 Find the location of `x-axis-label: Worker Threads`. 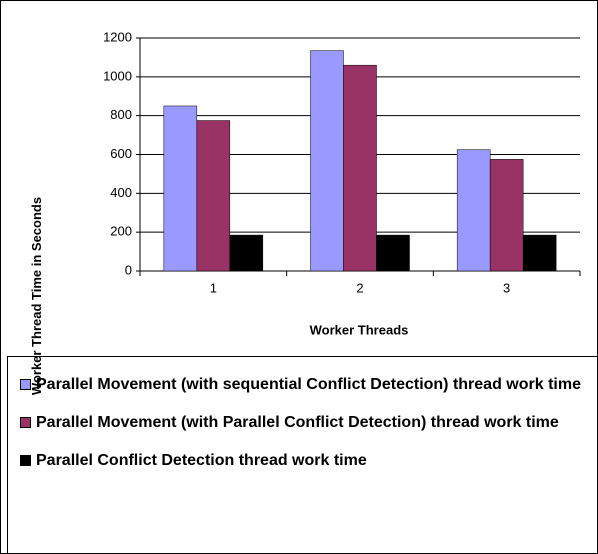

x-axis-label: Worker Threads is located at coordinates (359, 329).